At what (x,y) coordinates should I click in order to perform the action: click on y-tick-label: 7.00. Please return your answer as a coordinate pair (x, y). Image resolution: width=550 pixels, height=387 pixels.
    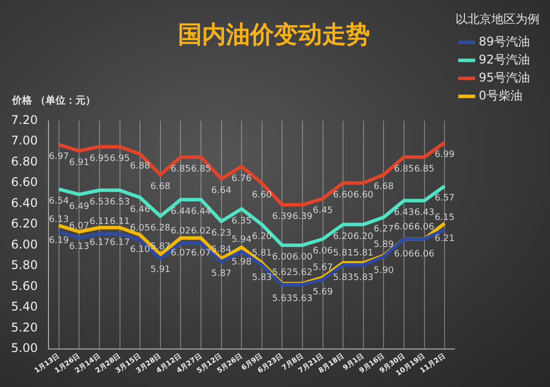
    Looking at the image, I should click on (24, 141).